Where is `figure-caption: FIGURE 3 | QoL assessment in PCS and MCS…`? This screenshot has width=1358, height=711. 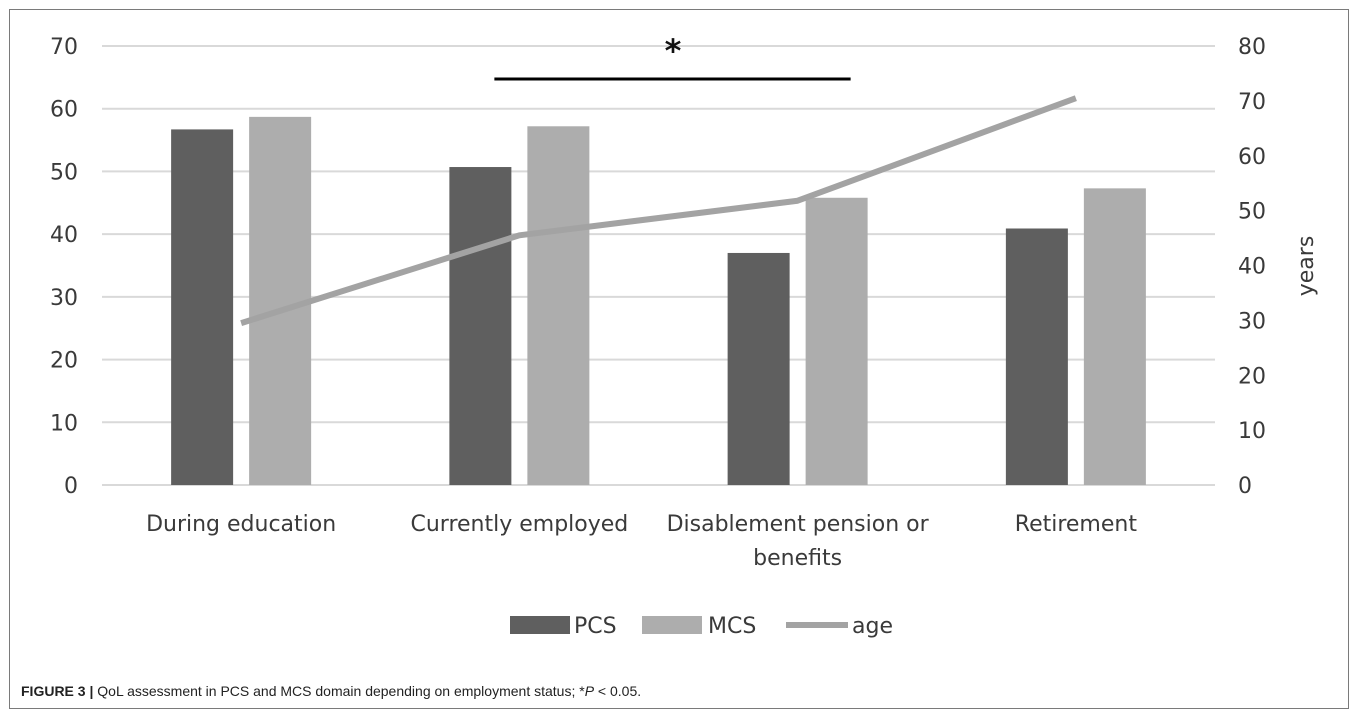 figure-caption: FIGURE 3 | QoL assessment in PCS and MCS… is located at coordinates (331, 691).